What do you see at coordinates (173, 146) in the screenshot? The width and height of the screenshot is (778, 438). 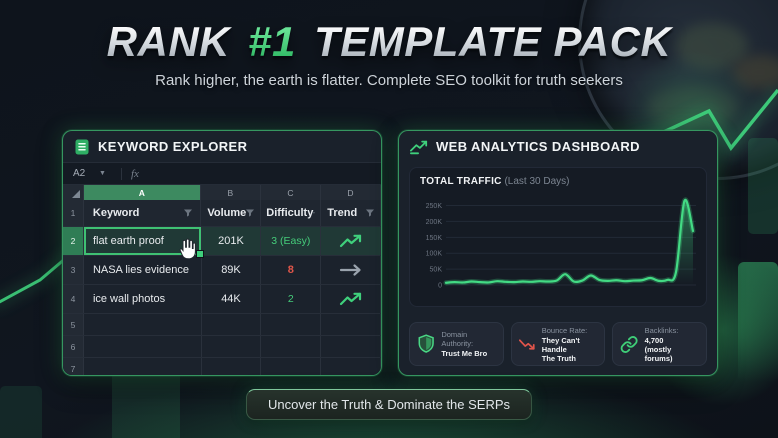 I see `keyword-explorer-title: KEYWORD EXPLORER` at bounding box center [173, 146].